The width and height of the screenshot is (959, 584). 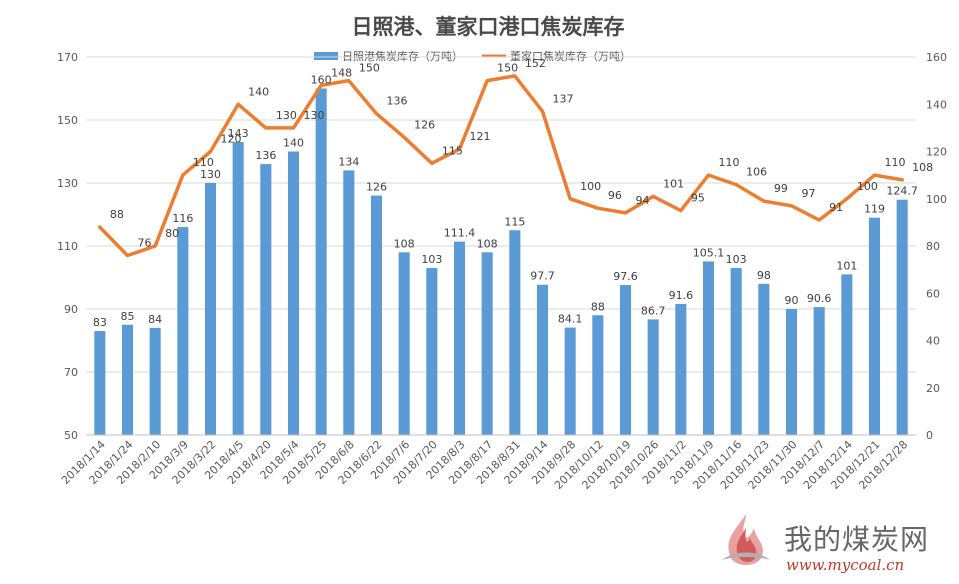 What do you see at coordinates (341, 72) in the screenshot?
I see `line-data-label: 148` at bounding box center [341, 72].